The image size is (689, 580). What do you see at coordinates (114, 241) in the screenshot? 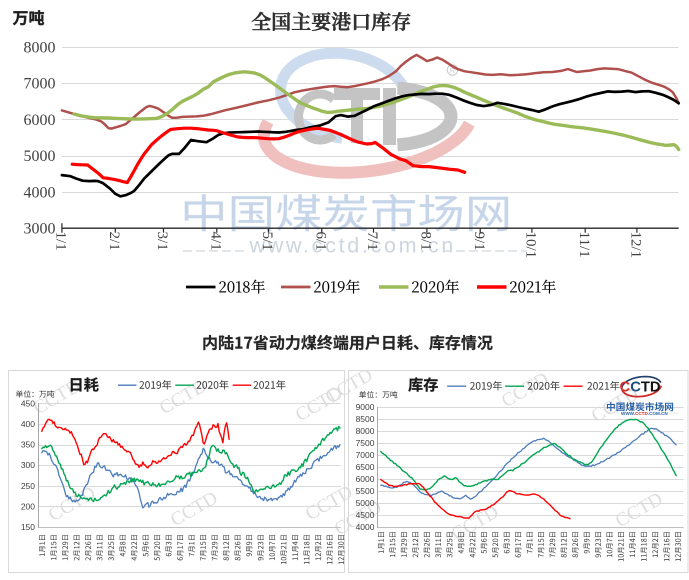
I see `svg-text: 2/1` at bounding box center [114, 241].